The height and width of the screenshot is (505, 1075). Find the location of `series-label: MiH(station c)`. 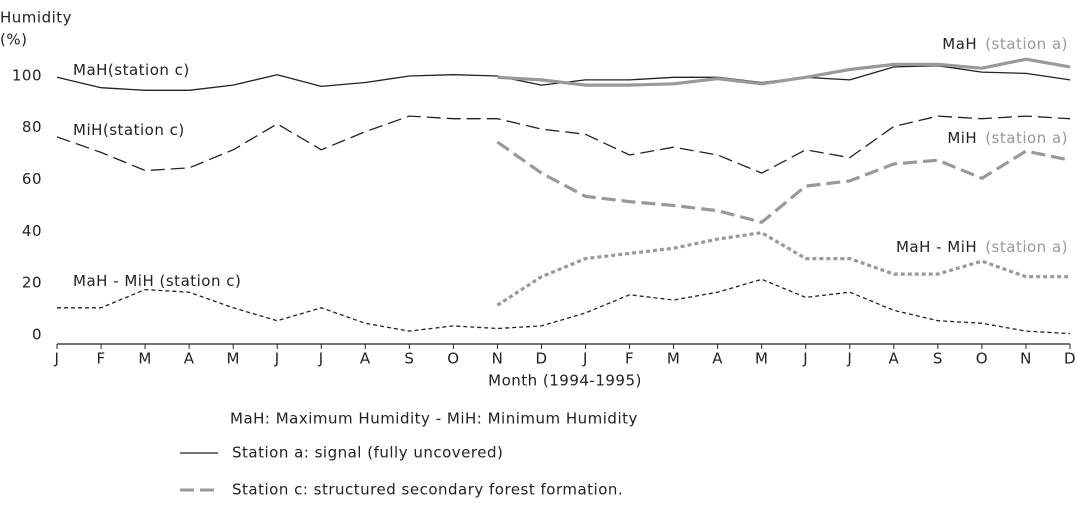

series-label: MiH(station c) is located at coordinates (129, 130).